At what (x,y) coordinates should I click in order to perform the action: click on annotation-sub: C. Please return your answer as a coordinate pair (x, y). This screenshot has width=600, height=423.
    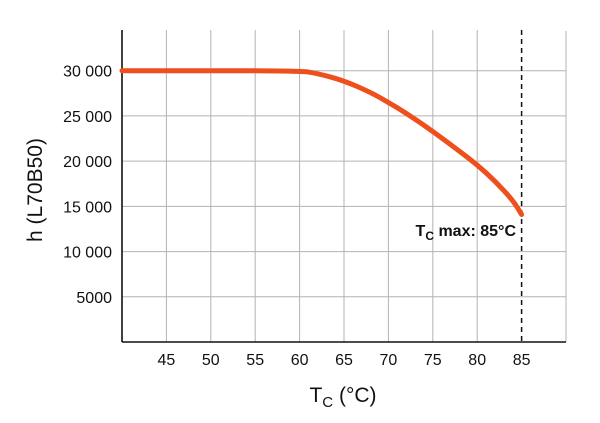
    Looking at the image, I should click on (429, 236).